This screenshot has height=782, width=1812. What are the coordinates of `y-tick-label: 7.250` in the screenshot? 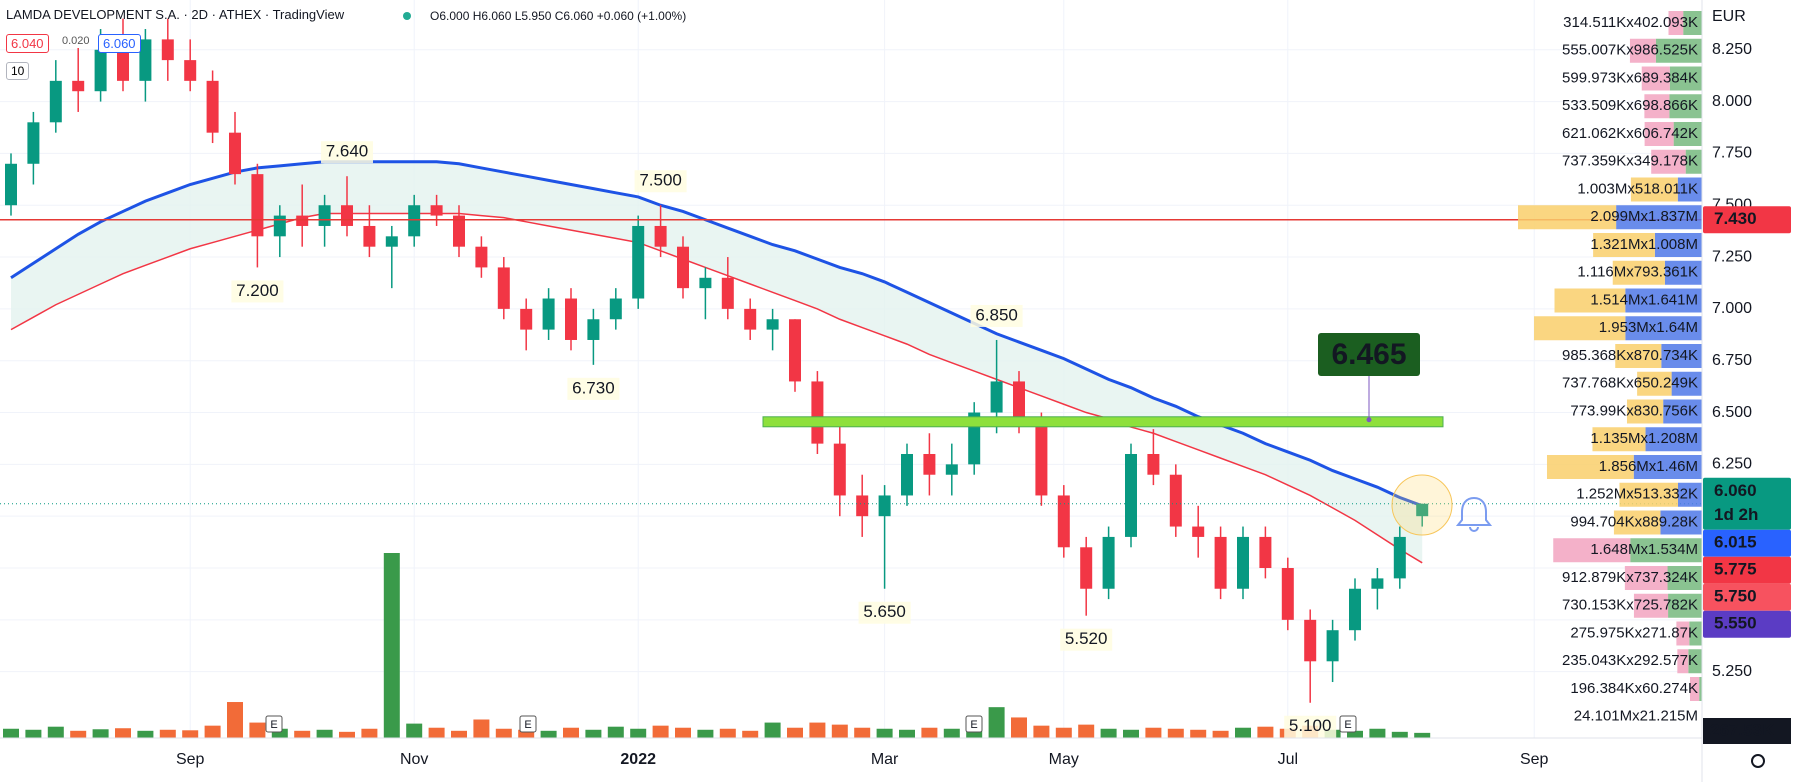 It's located at (1732, 256).